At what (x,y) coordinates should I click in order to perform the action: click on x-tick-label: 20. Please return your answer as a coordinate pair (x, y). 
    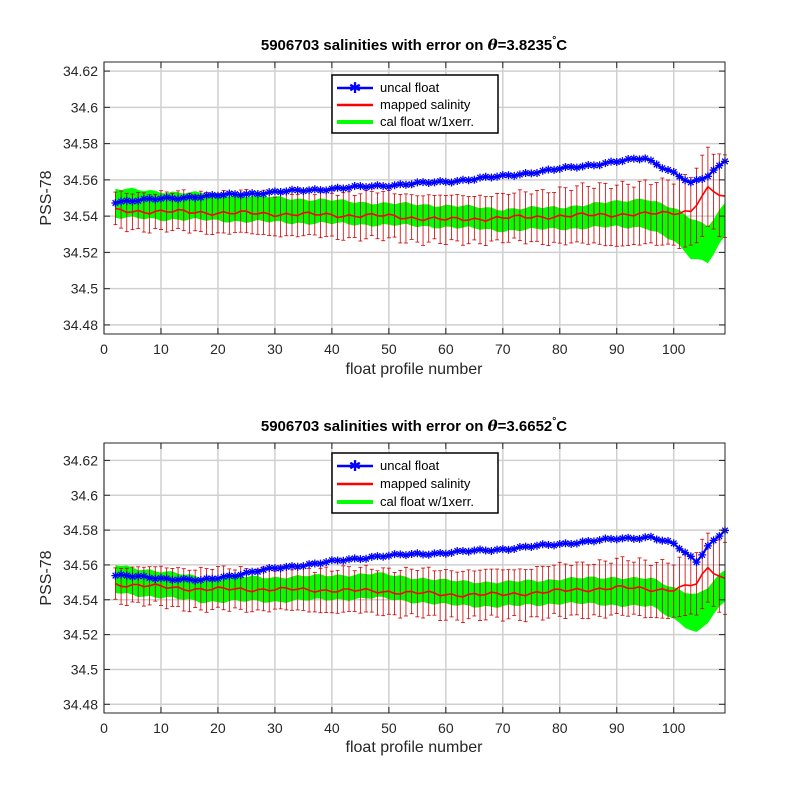
    Looking at the image, I should click on (218, 728).